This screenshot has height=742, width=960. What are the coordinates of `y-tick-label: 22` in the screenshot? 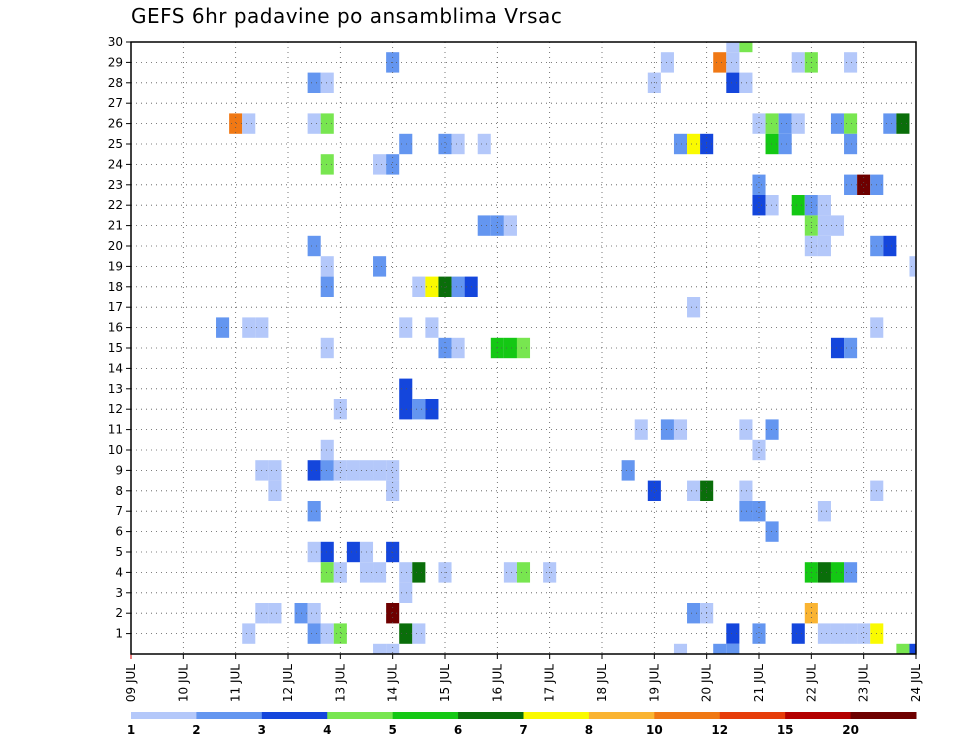 It's located at (115, 205).